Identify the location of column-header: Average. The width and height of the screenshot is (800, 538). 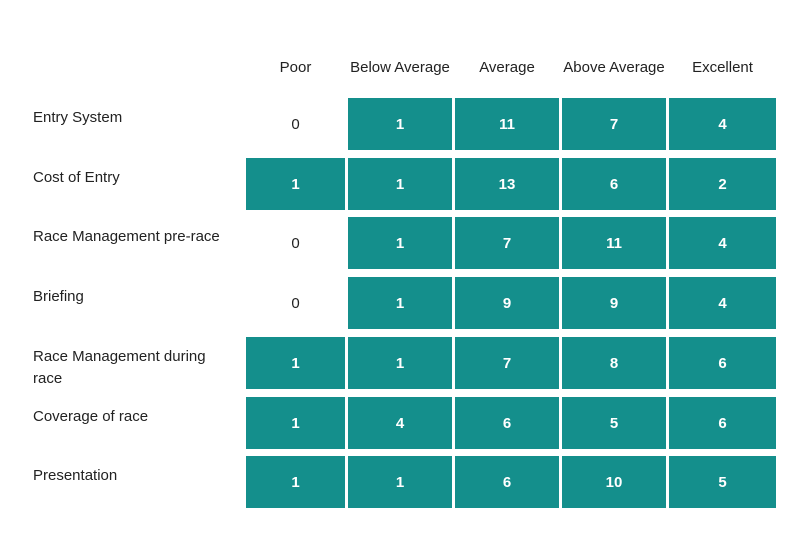
(507, 67).